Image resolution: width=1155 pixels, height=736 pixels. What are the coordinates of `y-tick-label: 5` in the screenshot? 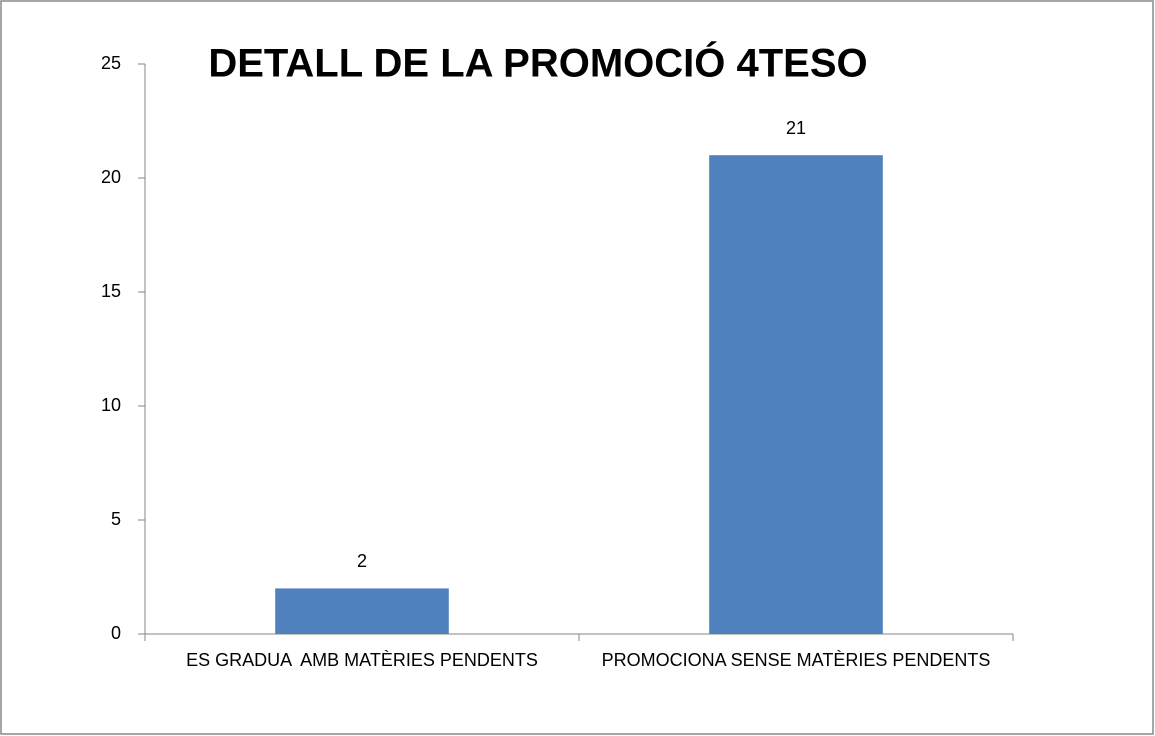 It's located at (116, 519).